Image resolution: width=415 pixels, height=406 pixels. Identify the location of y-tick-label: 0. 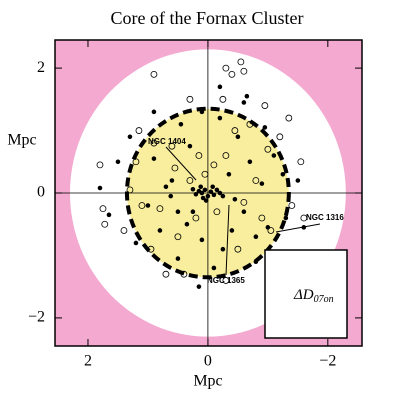
(41, 192).